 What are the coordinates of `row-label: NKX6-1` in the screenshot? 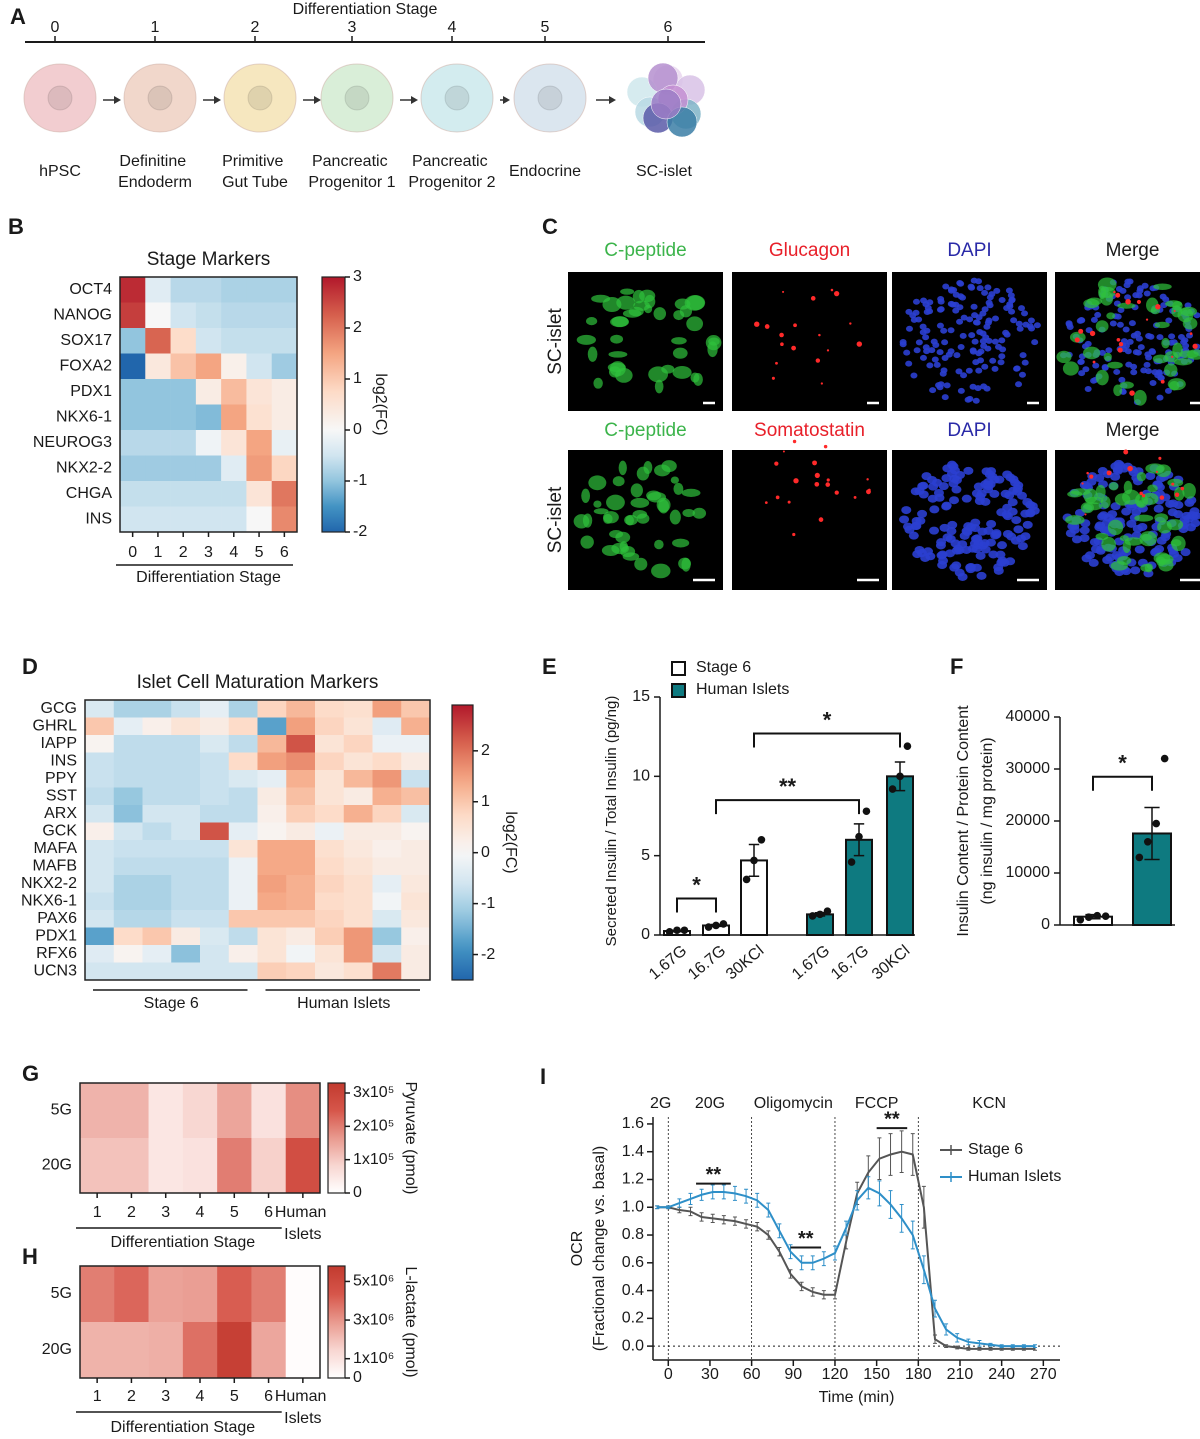 It's located at (84, 416).